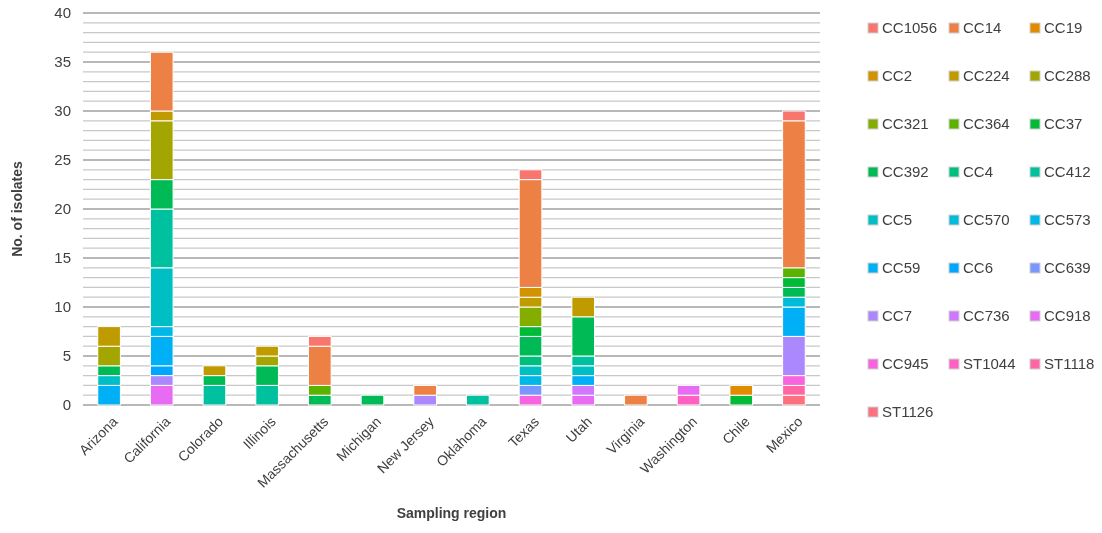 This screenshot has width=1102, height=533. I want to click on legend-label: CC37, so click(1063, 124).